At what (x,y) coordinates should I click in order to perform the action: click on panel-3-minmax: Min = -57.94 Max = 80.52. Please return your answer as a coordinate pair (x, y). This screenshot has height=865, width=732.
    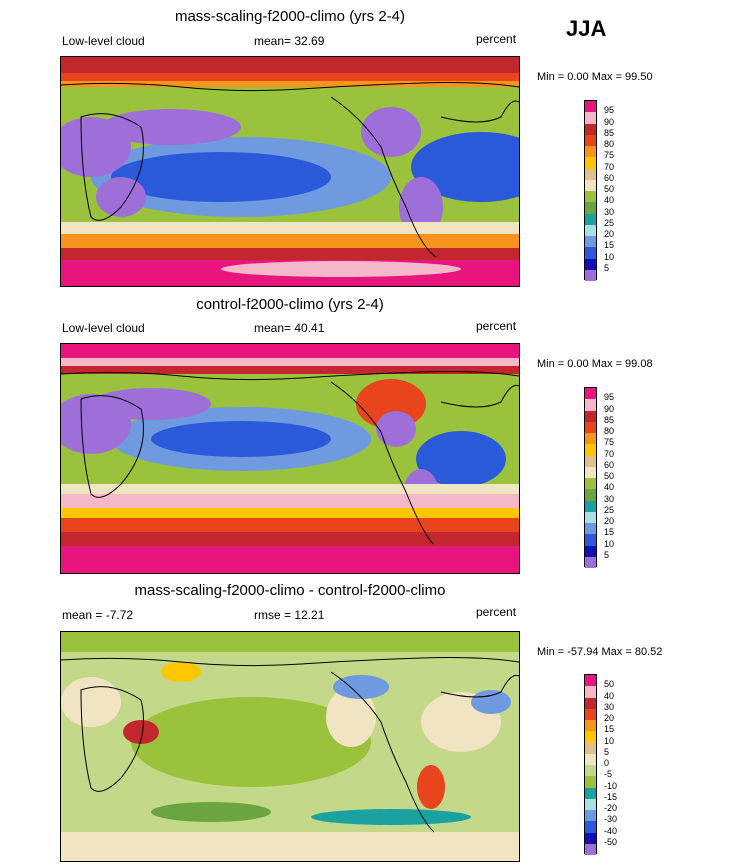
    Looking at the image, I should click on (600, 652).